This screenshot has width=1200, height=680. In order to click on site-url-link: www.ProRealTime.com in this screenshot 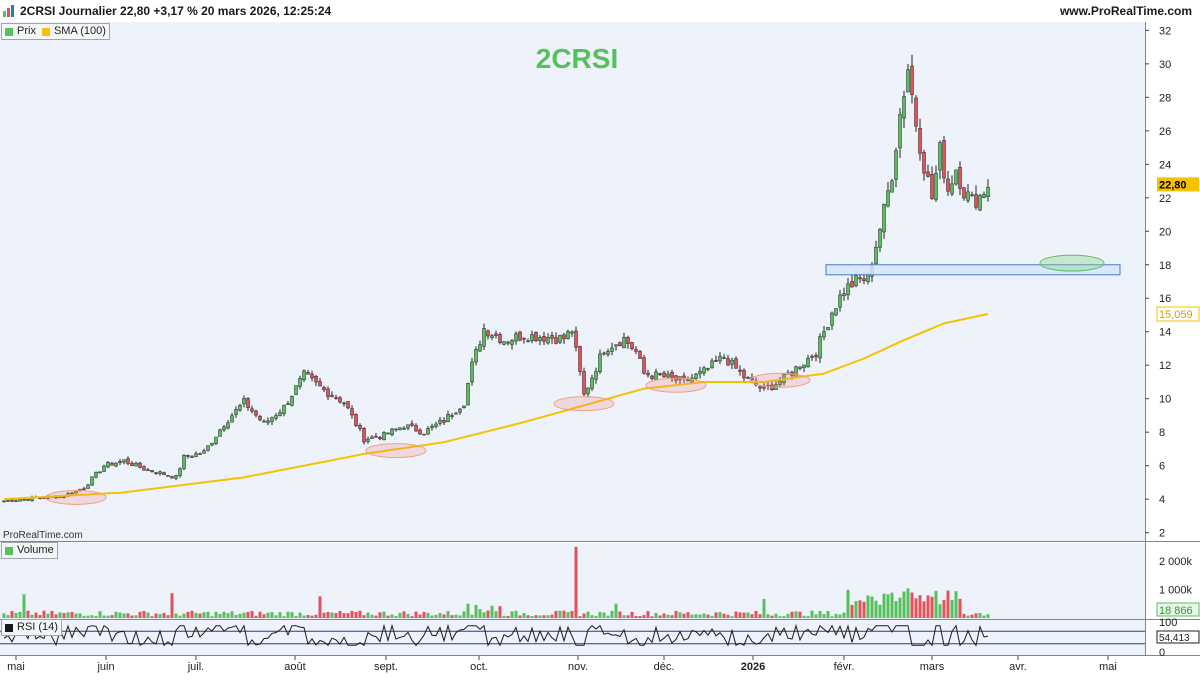, I will do `click(1125, 11)`.